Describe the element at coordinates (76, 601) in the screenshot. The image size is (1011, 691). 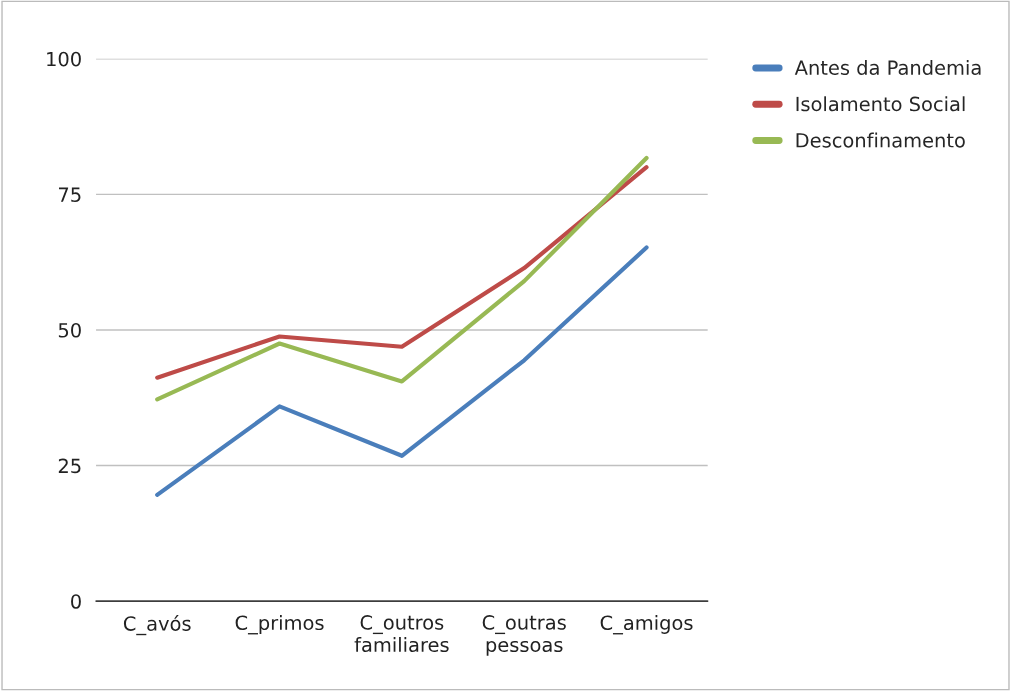
I see `y-tick-label: 0` at that location.